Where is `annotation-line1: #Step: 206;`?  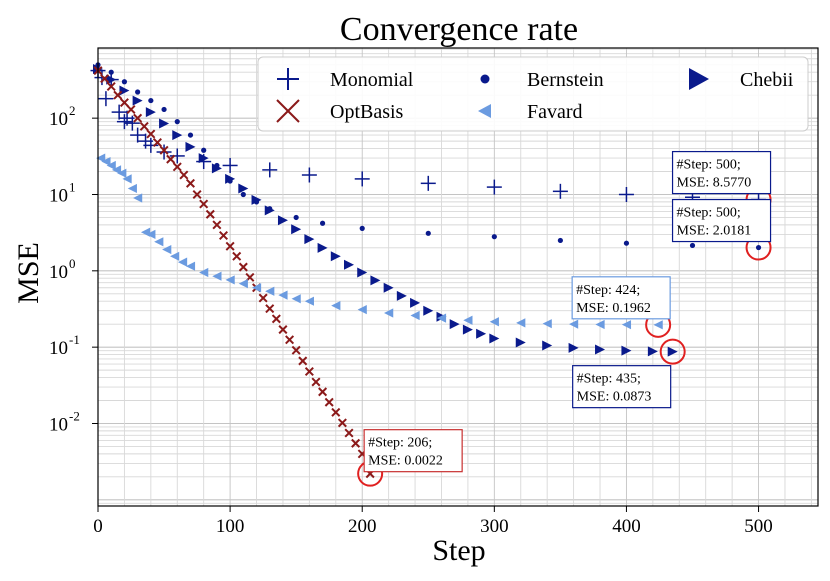
annotation-line1: #Step: 206; is located at coordinates (400, 443).